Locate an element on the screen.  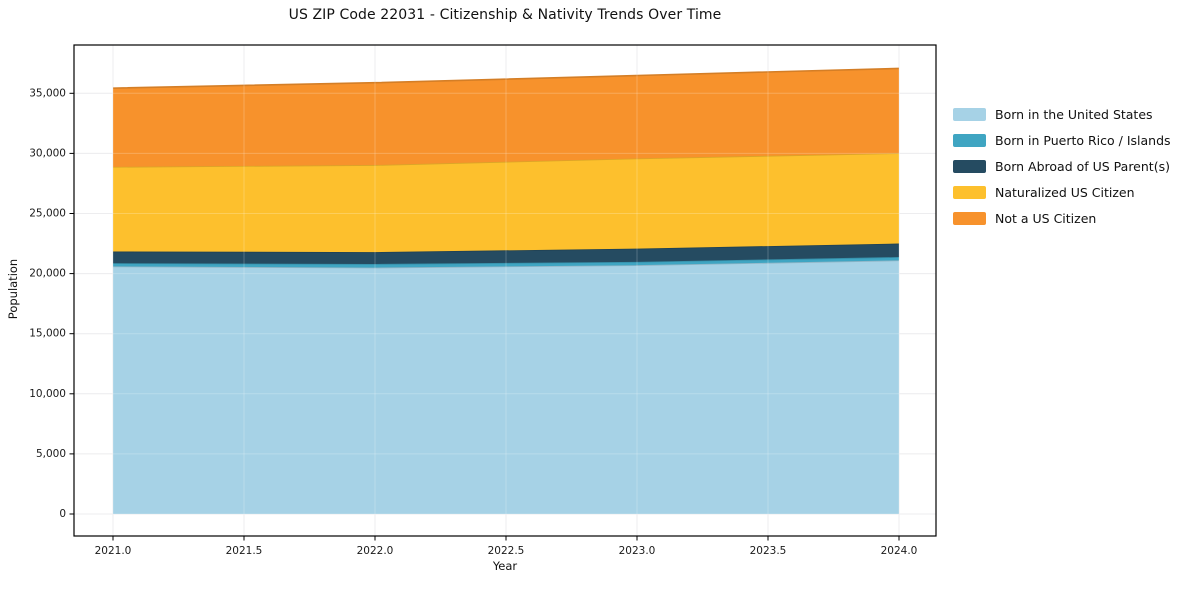
x-tick-label: 2022.0 is located at coordinates (375, 551).